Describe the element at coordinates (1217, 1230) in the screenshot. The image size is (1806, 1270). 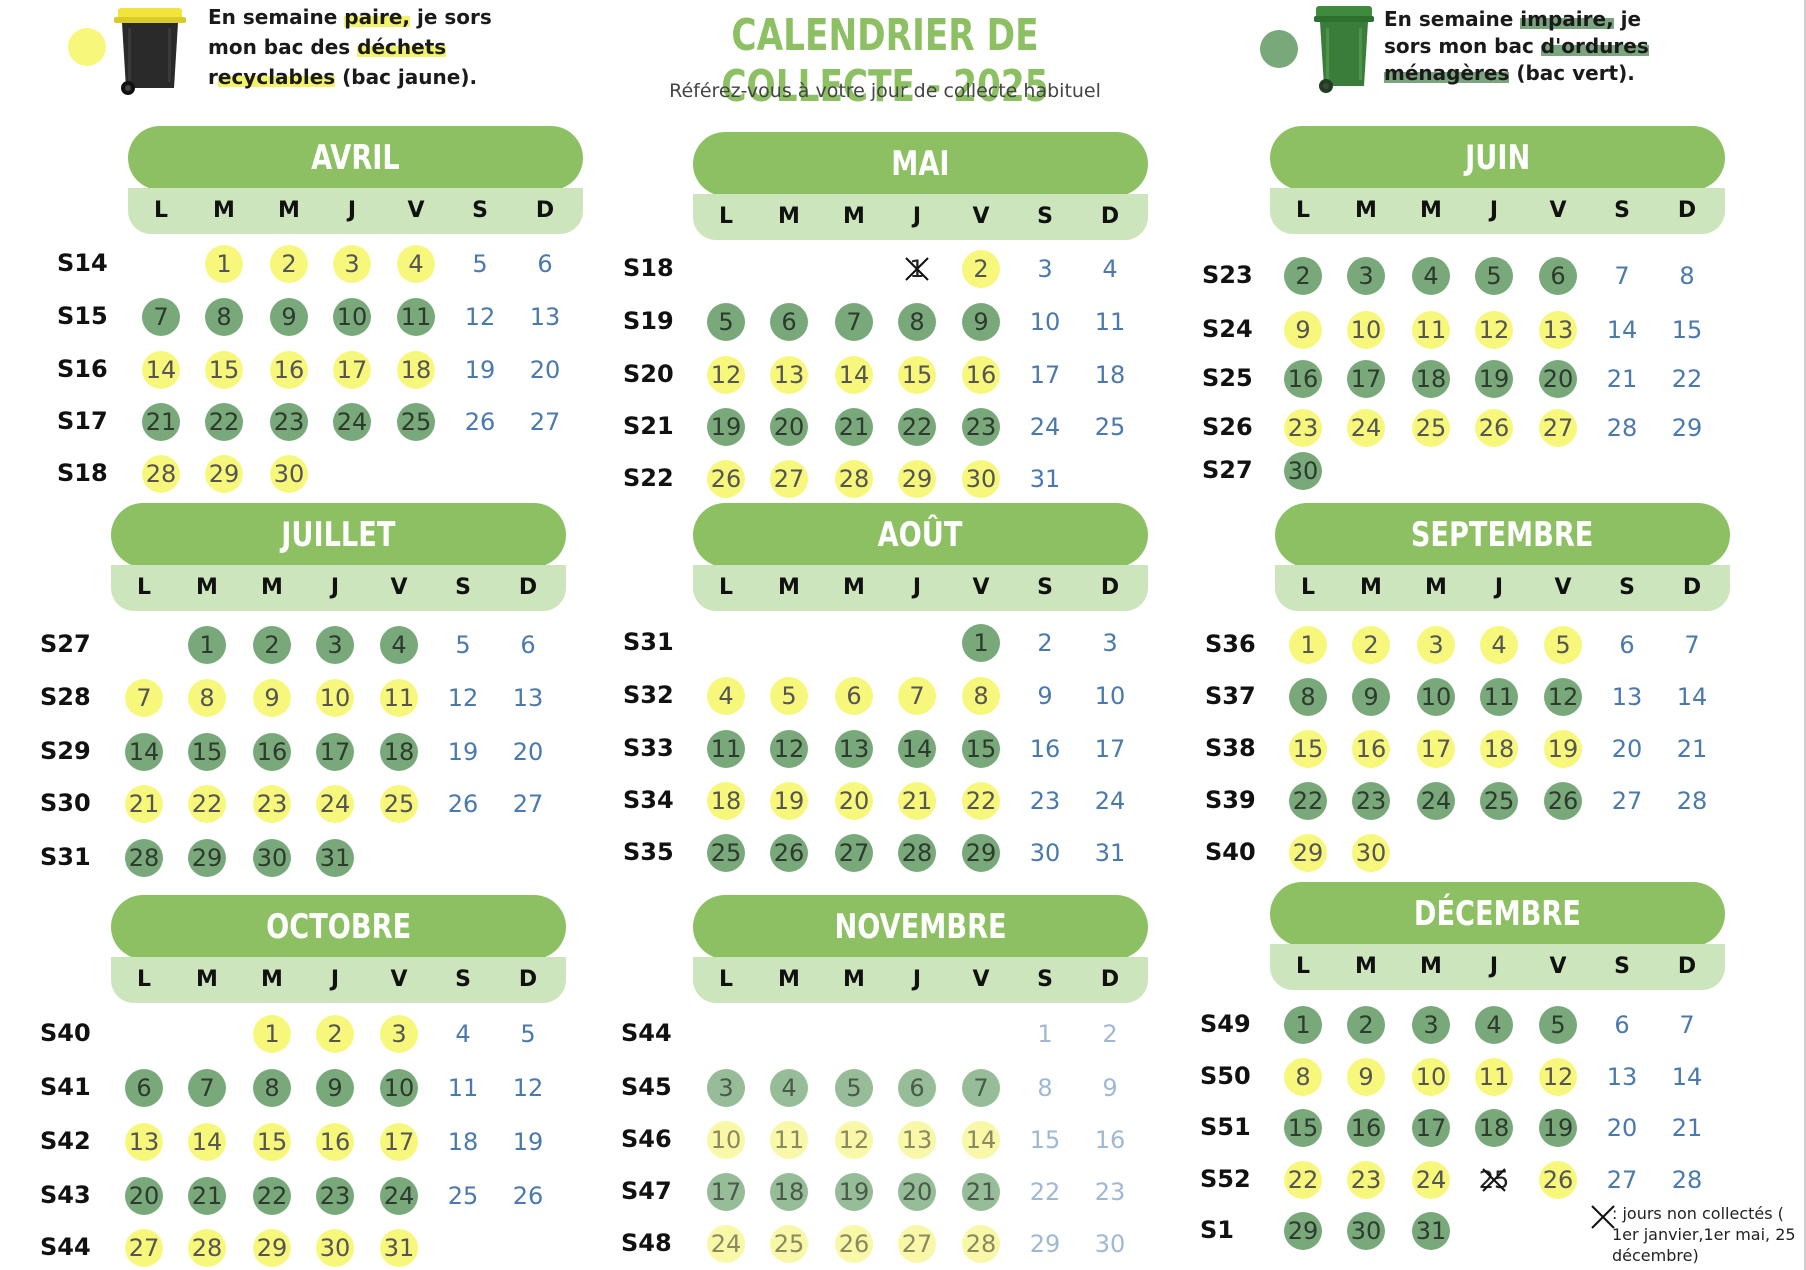
I see `week-label: S1` at that location.